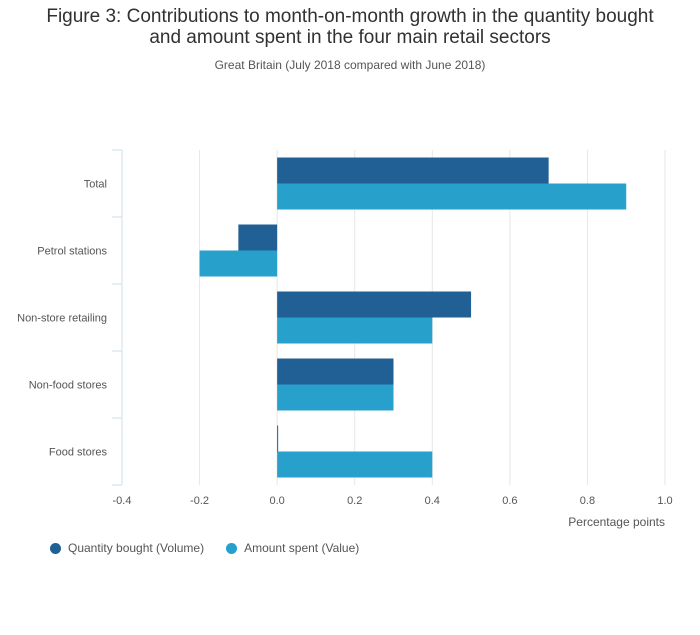 The width and height of the screenshot is (700, 635). Describe the element at coordinates (616, 522) in the screenshot. I see `x-axis-title: Percentage points` at that location.